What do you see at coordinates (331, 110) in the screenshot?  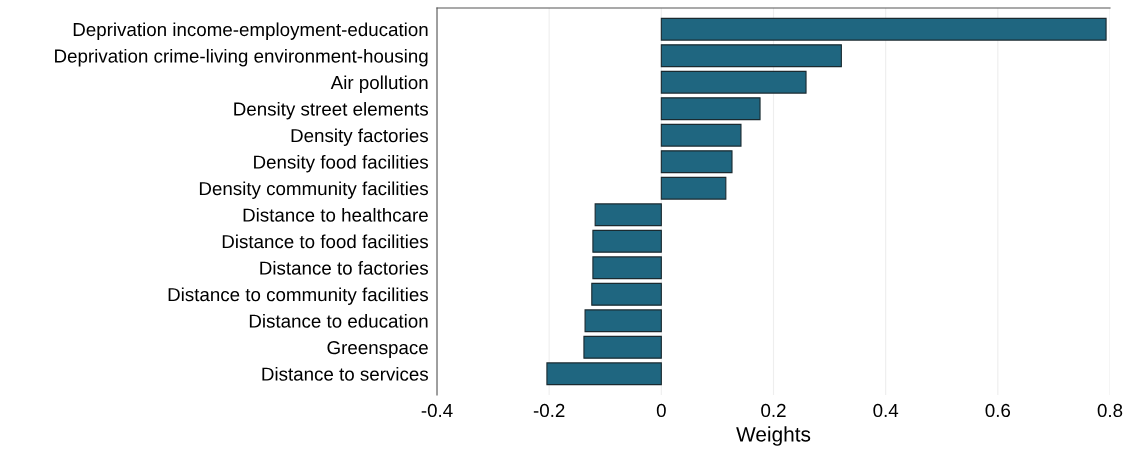 I see `y-tick-label: Density street elements` at bounding box center [331, 110].